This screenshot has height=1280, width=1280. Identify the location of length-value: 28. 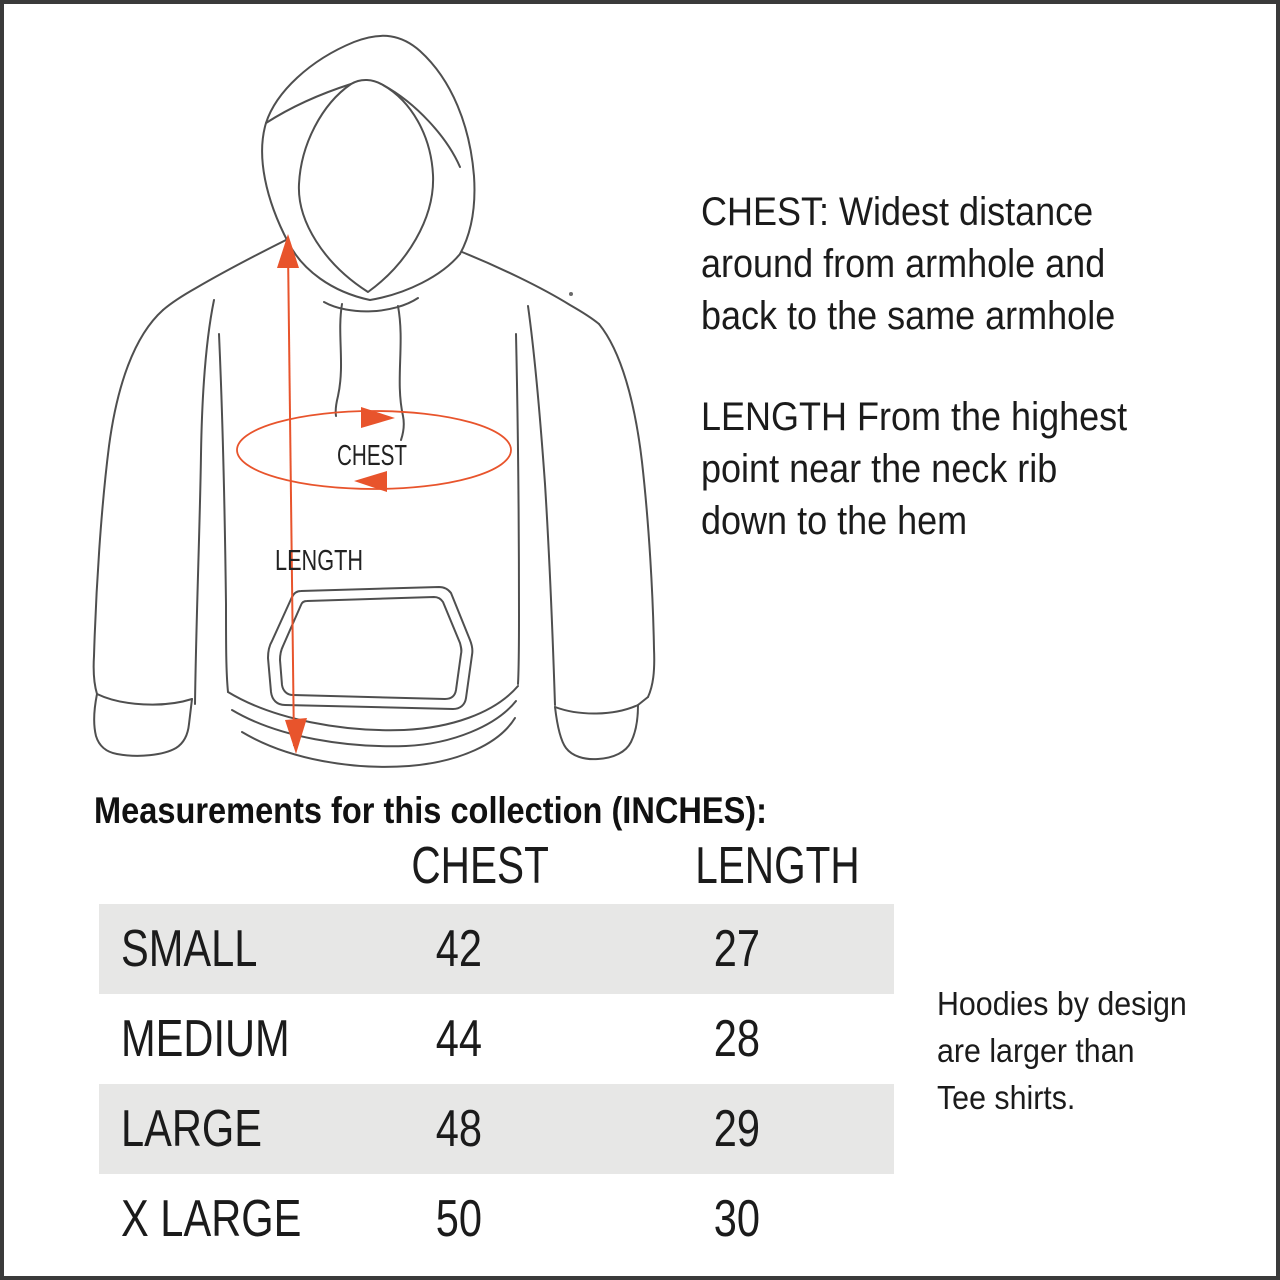
(737, 1039).